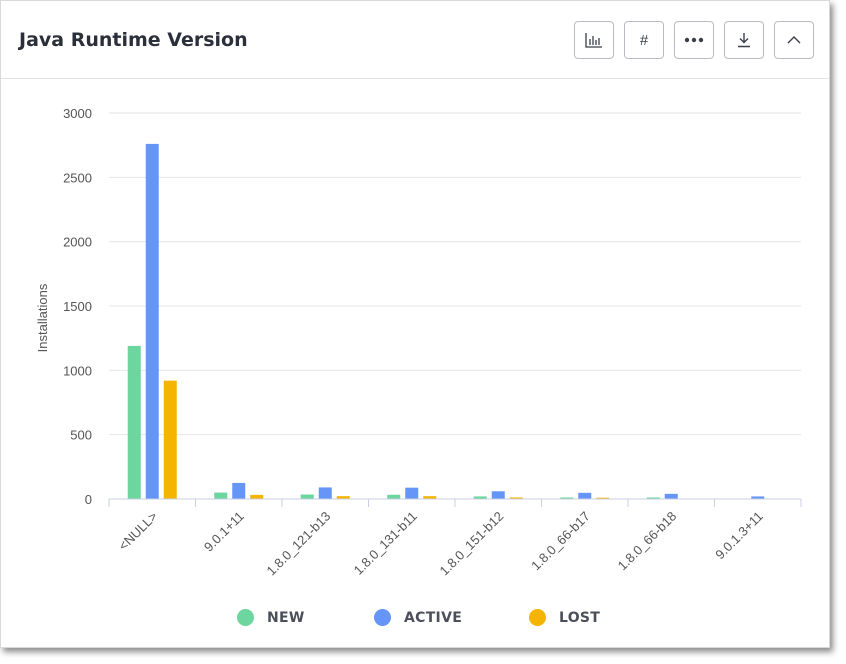 The height and width of the screenshot is (664, 846). Describe the element at coordinates (286, 617) in the screenshot. I see `legend-label: NEW` at that location.